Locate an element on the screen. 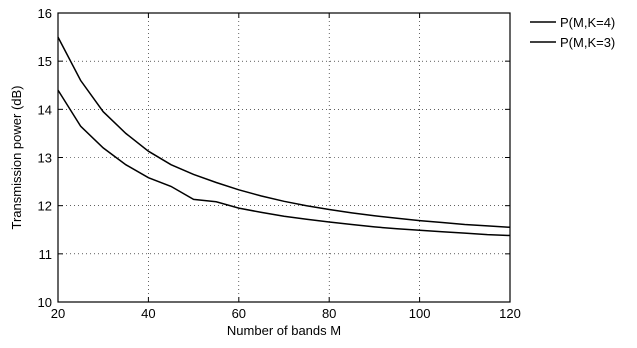  y-tick-label: 16 is located at coordinates (45, 13).